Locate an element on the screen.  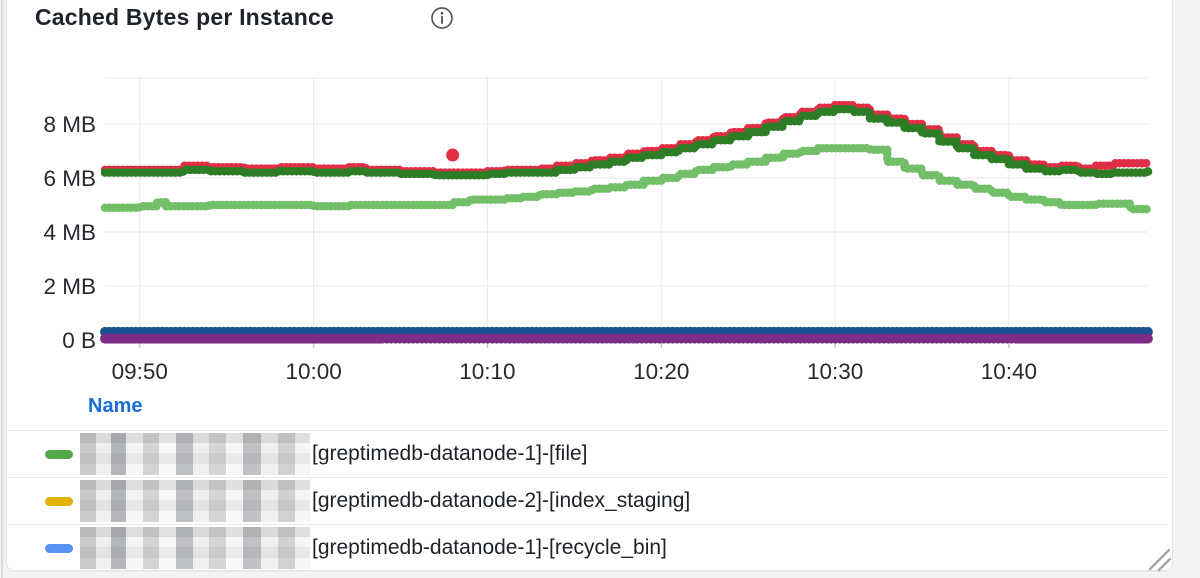
legend-row-index-staging: [greptimedb-datanode-2]-[index_staging] is located at coordinates (588, 500).